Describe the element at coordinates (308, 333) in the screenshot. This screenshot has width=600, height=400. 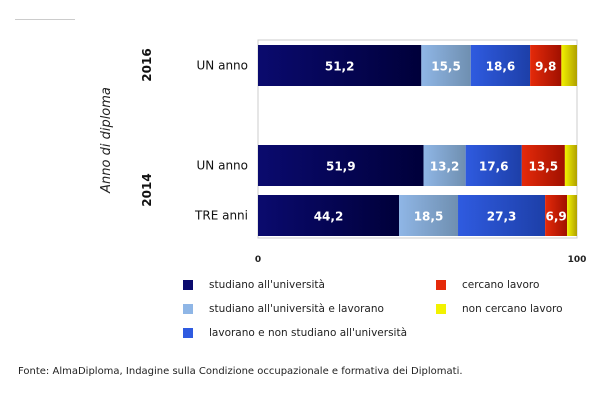
I see `legend-label: lavorano e non studiano all'università` at that location.